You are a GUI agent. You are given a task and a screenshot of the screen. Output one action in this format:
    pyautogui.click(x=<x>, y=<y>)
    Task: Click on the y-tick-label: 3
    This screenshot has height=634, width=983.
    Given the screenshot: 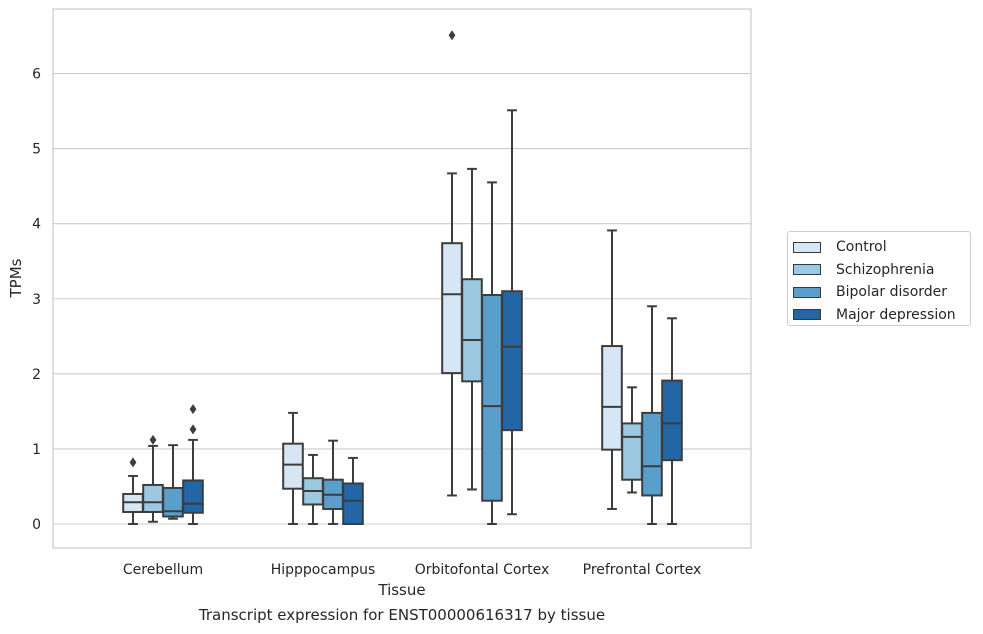 What is the action you would take?
    pyautogui.click(x=36, y=300)
    